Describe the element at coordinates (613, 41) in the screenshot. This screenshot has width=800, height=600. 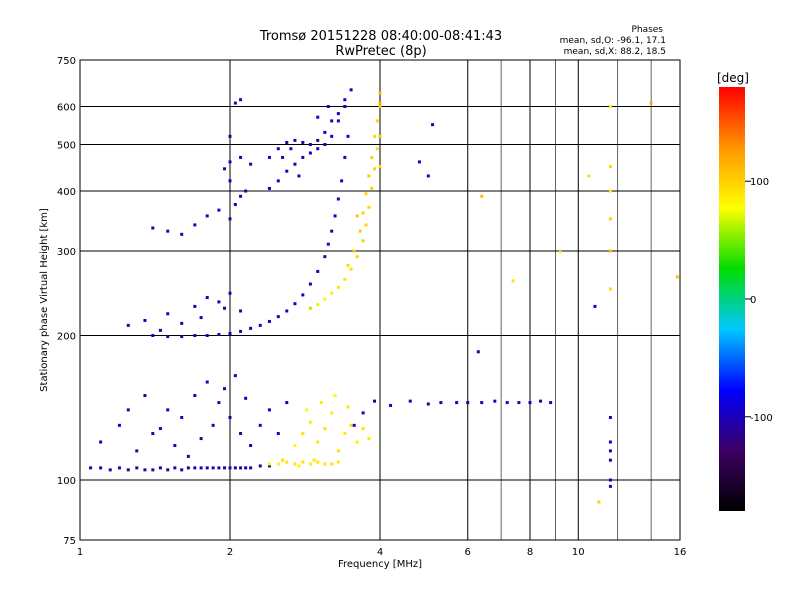
I see `info-o-mode-stats: mean, sd,O: -96.1, 17.1` at that location.